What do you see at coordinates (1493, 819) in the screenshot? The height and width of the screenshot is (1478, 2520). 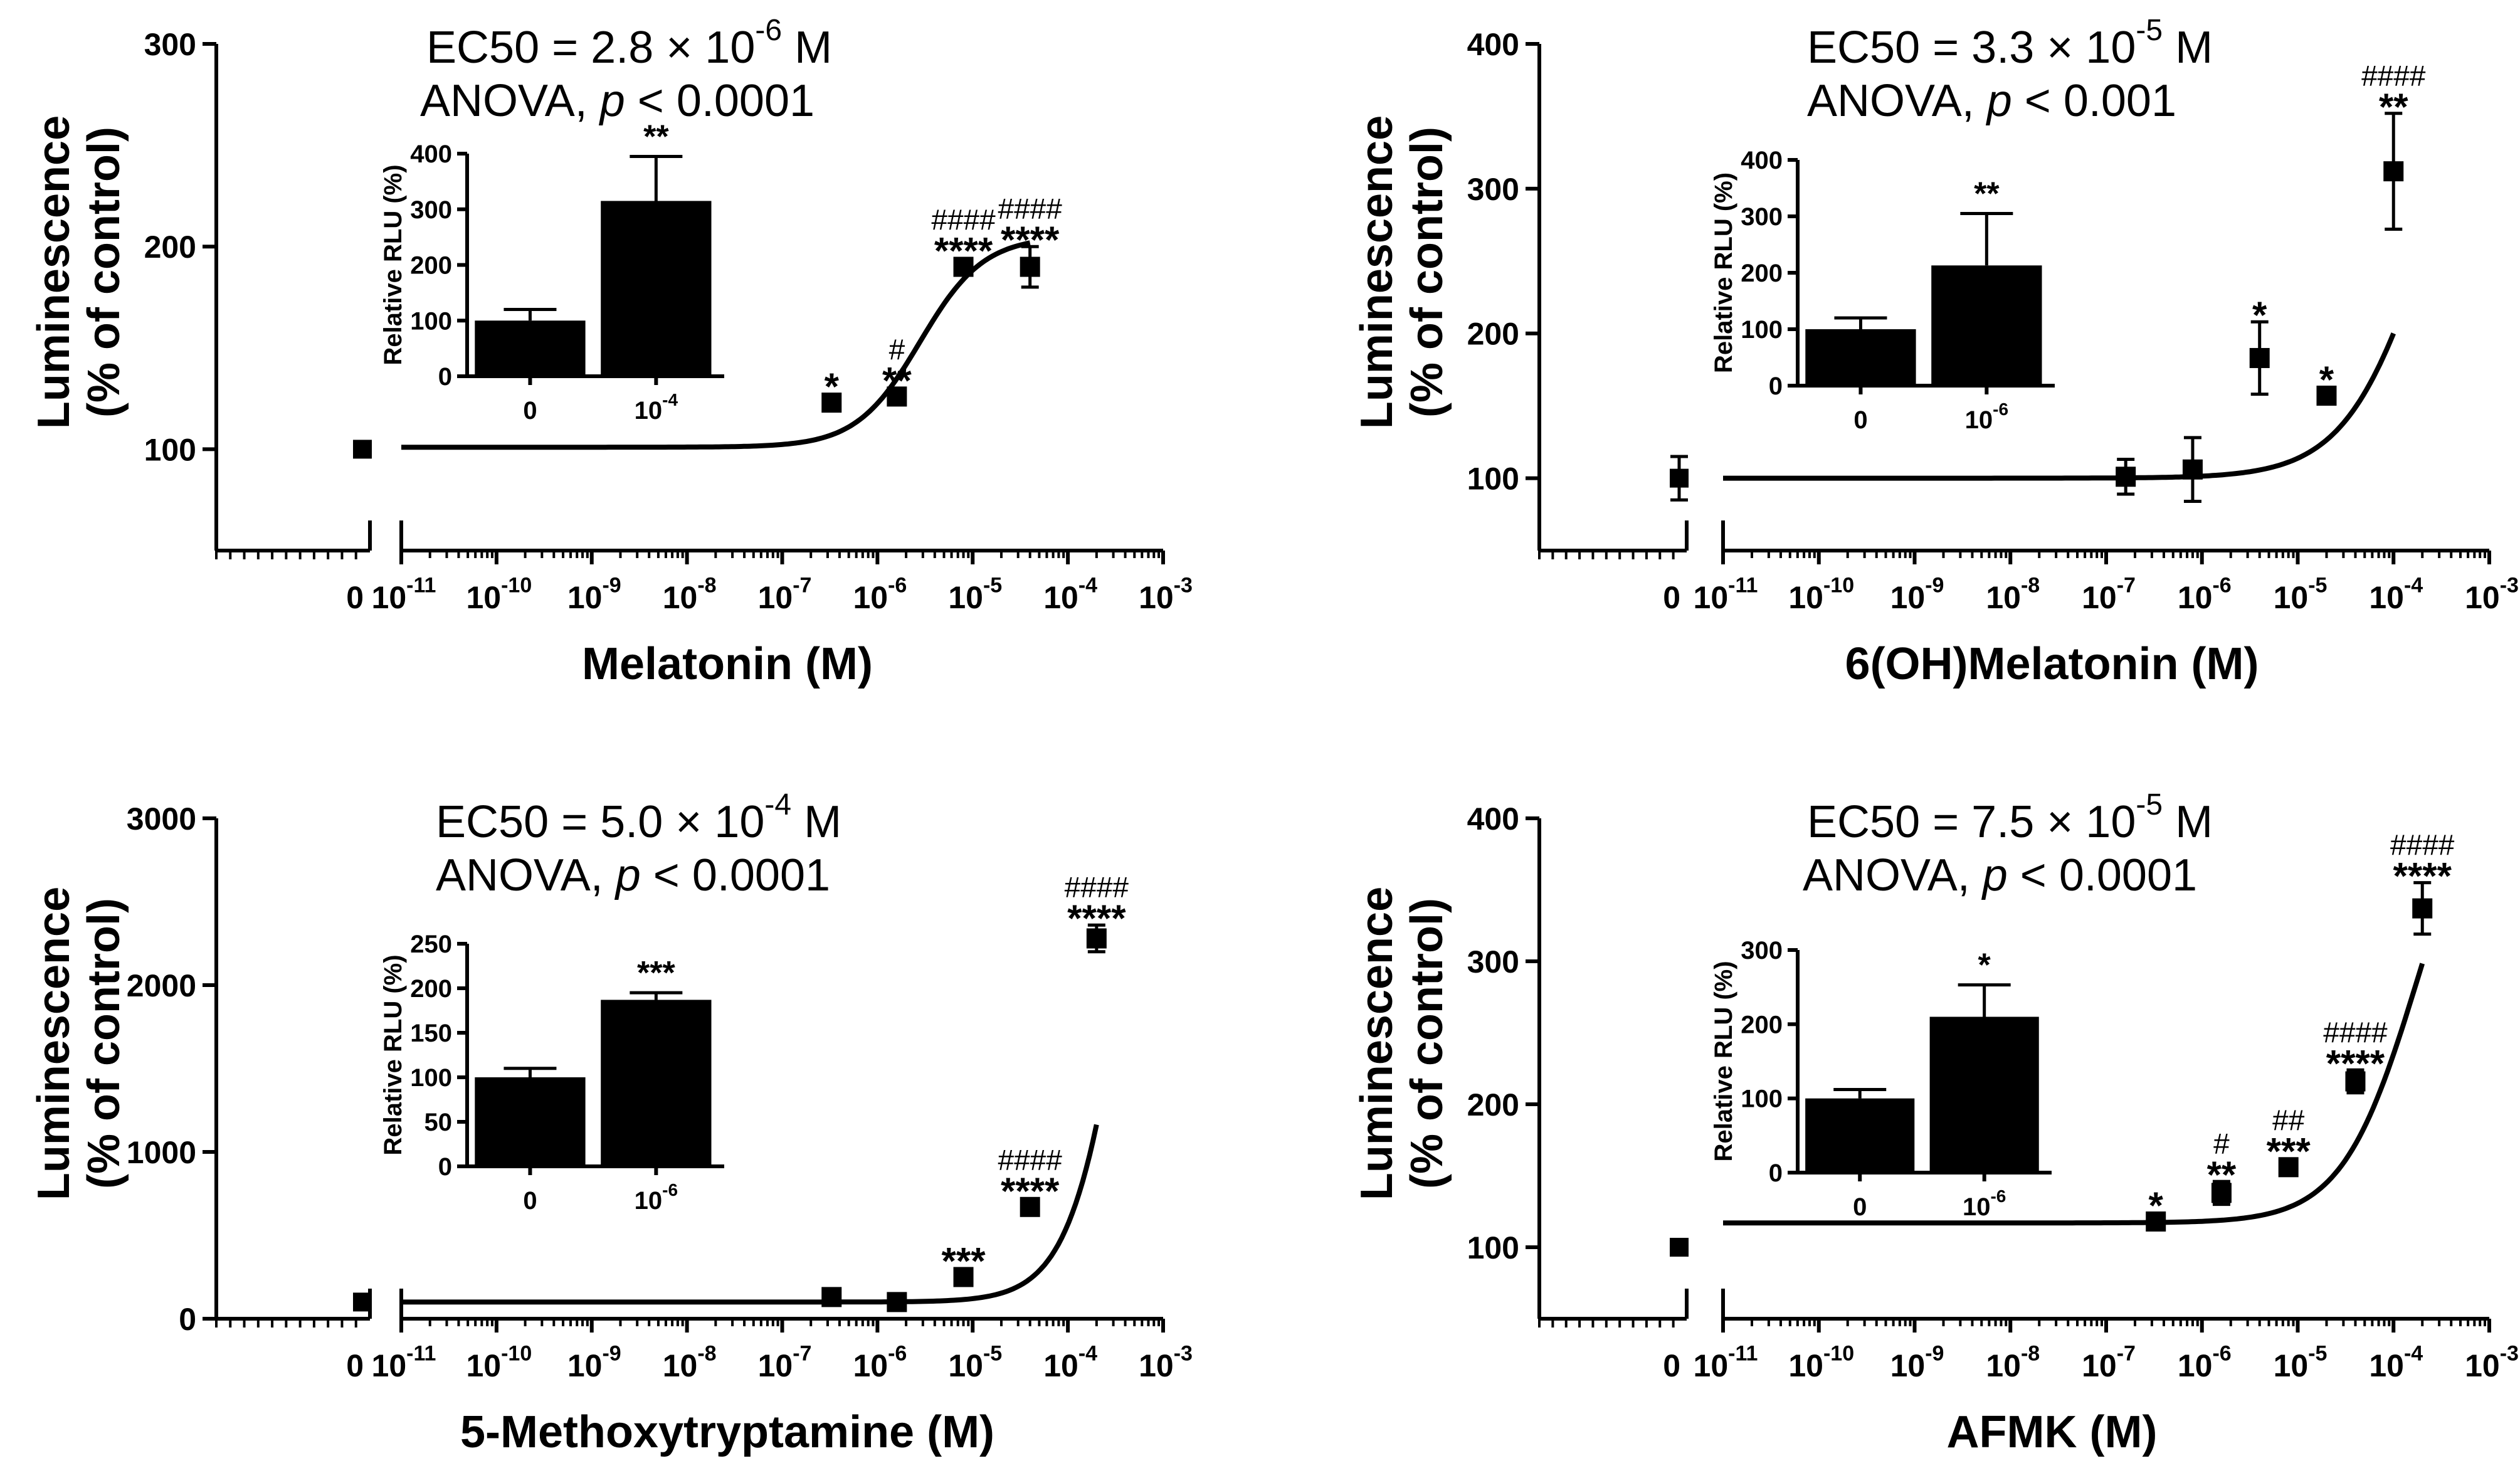 I see `y-tick-label: 400` at bounding box center [1493, 819].